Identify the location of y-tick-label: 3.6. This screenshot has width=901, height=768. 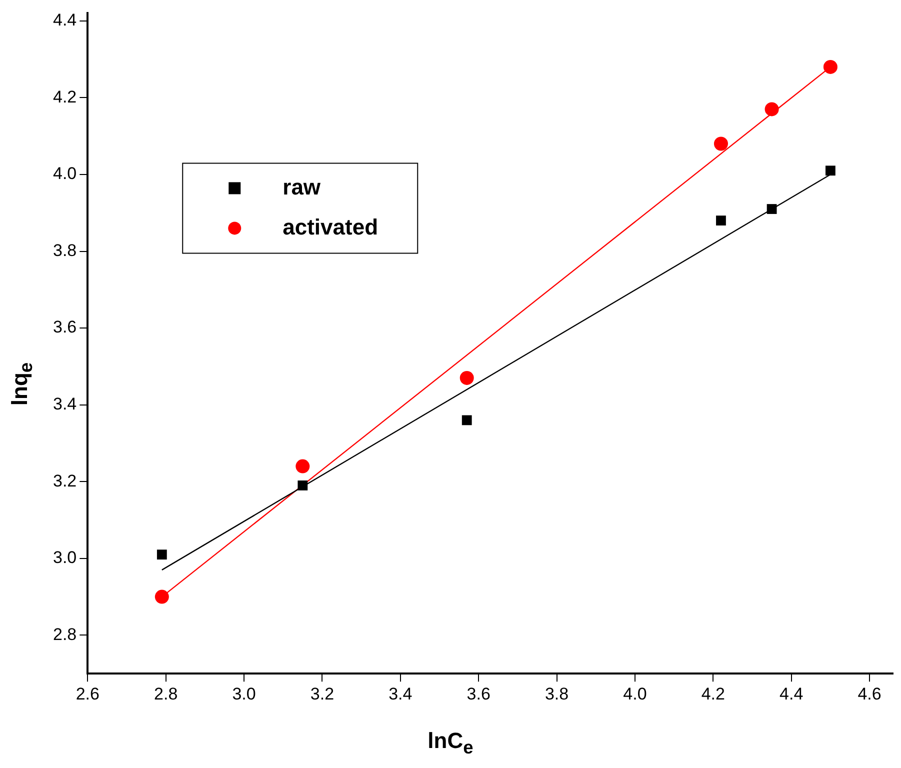
(64, 327).